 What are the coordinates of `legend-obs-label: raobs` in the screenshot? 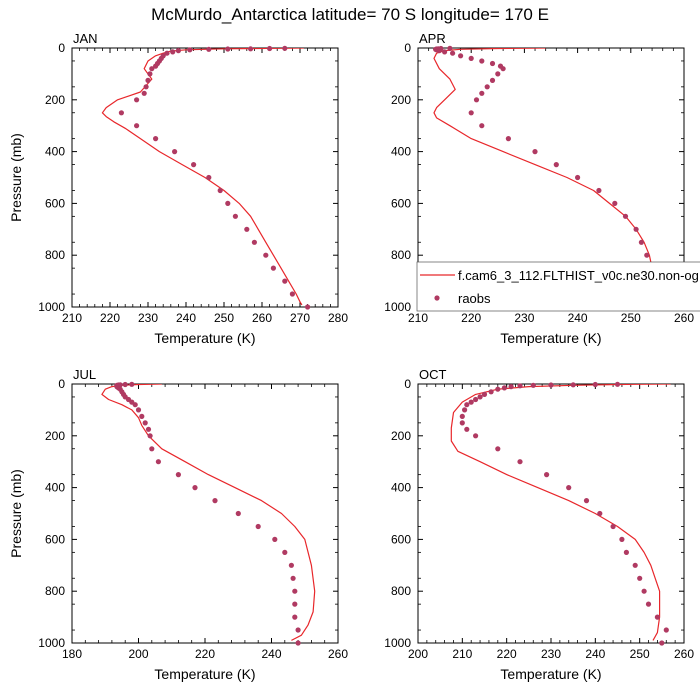 It's located at (474, 298).